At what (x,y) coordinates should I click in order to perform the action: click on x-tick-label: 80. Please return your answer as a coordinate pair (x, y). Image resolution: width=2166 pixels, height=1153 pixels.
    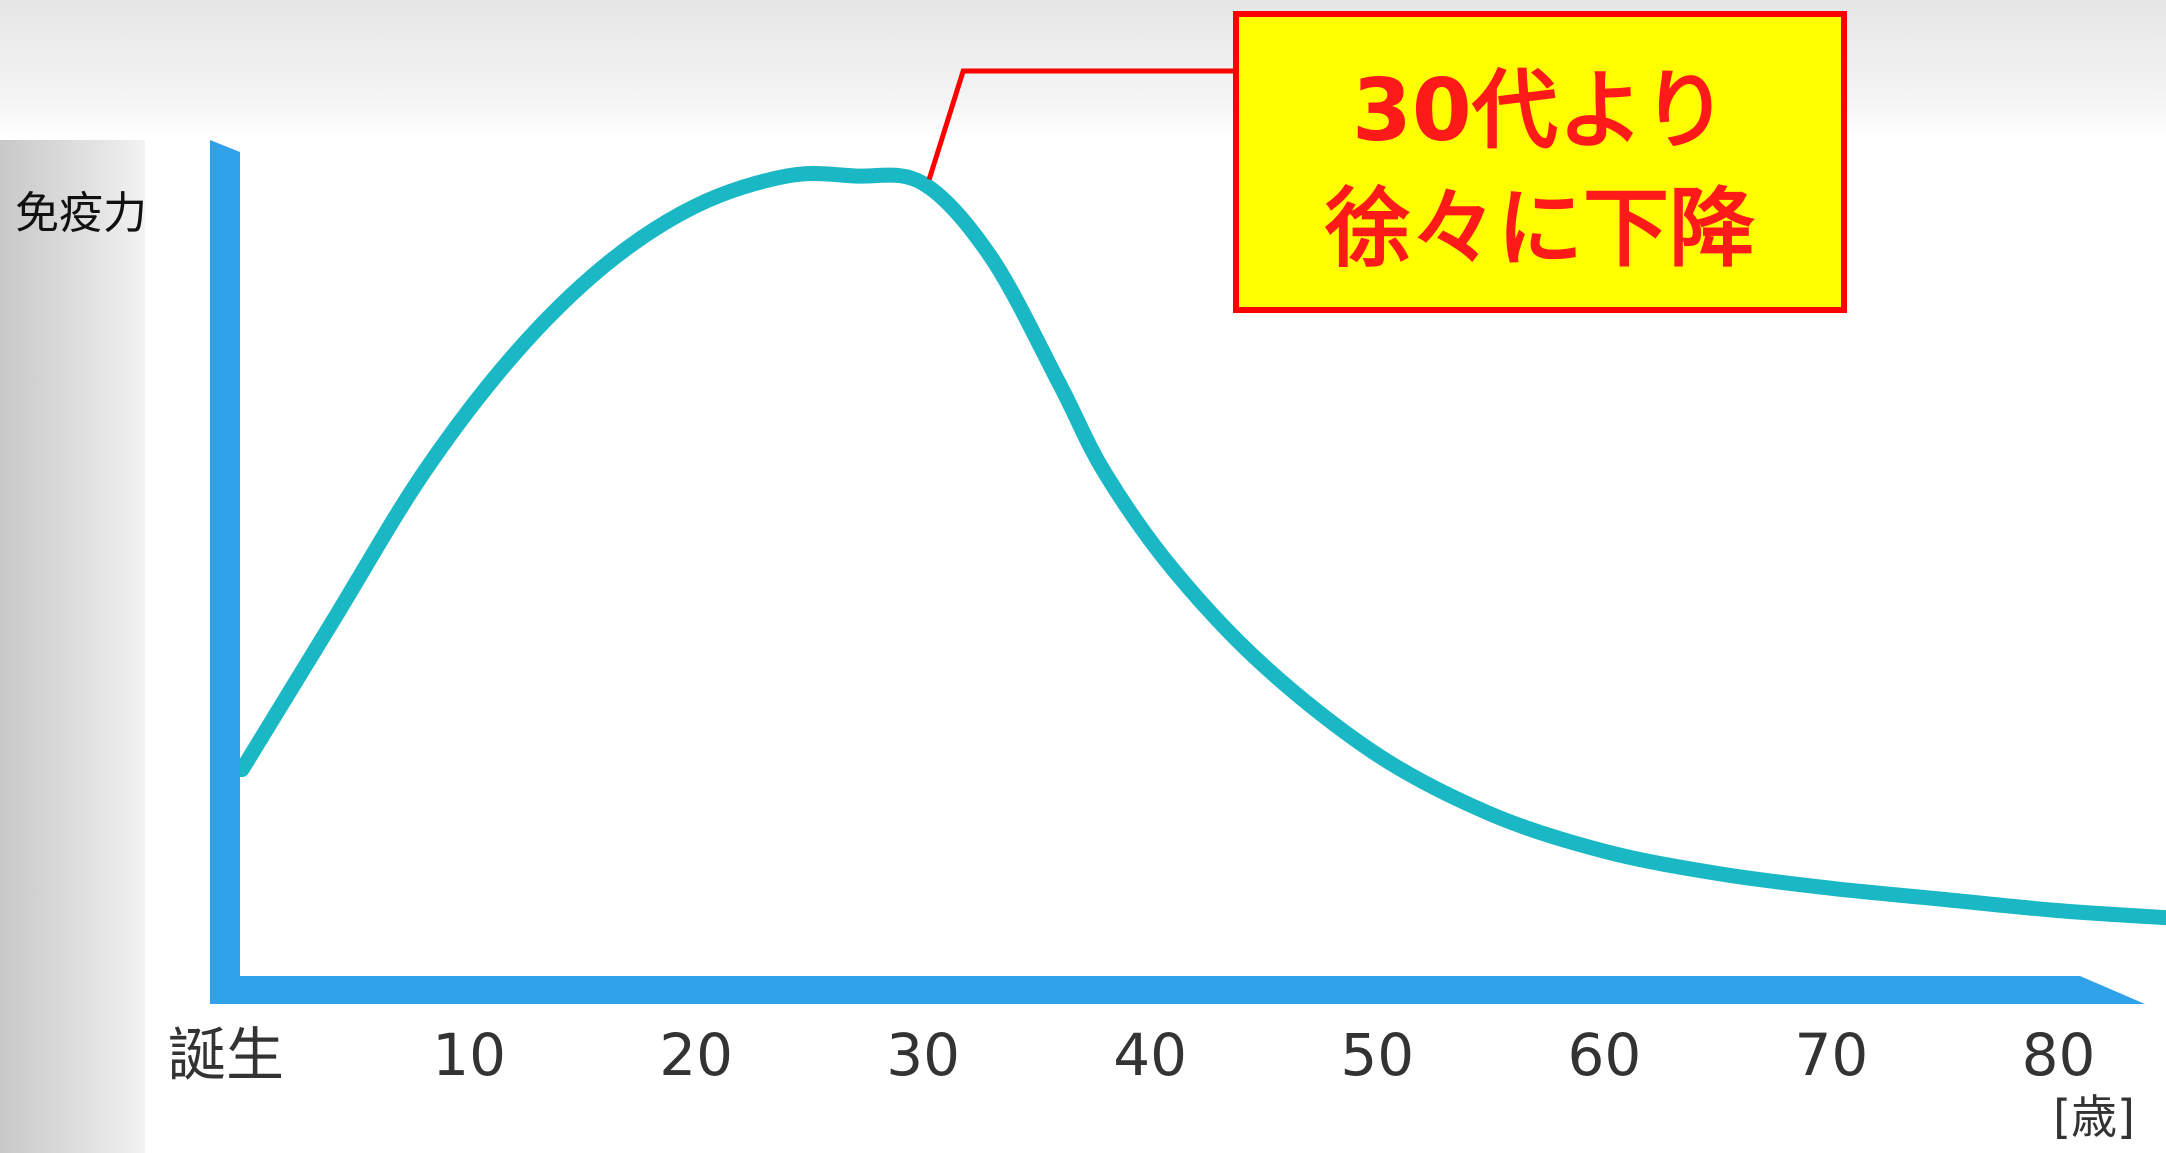
    Looking at the image, I should click on (2059, 1055).